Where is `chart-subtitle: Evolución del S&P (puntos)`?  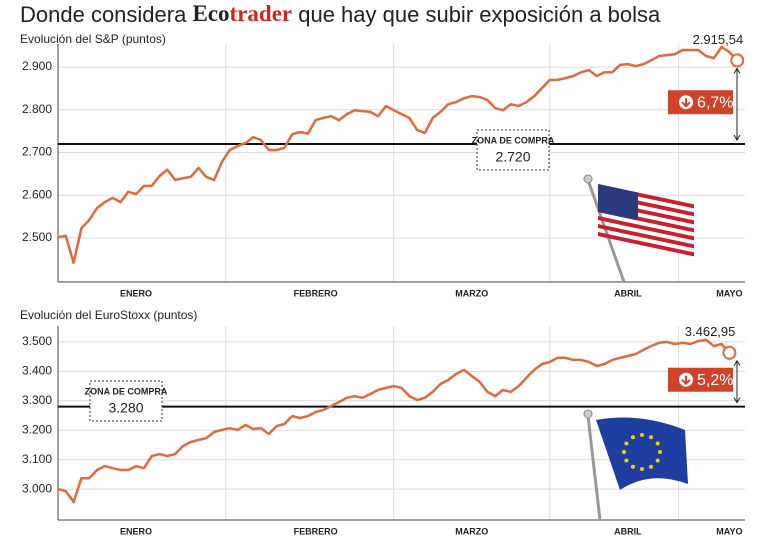 chart-subtitle: Evolución del S&P (puntos) is located at coordinates (93, 39).